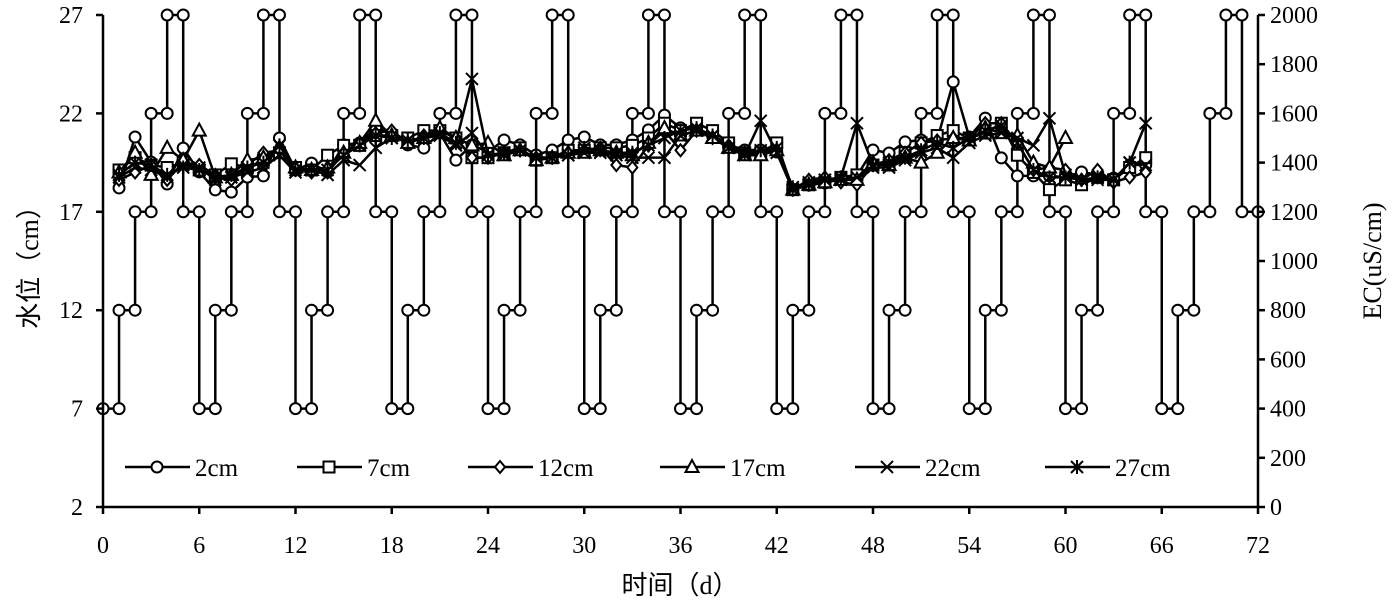 This screenshot has width=1394, height=612. I want to click on data-point-7cm, so click(1049, 190).